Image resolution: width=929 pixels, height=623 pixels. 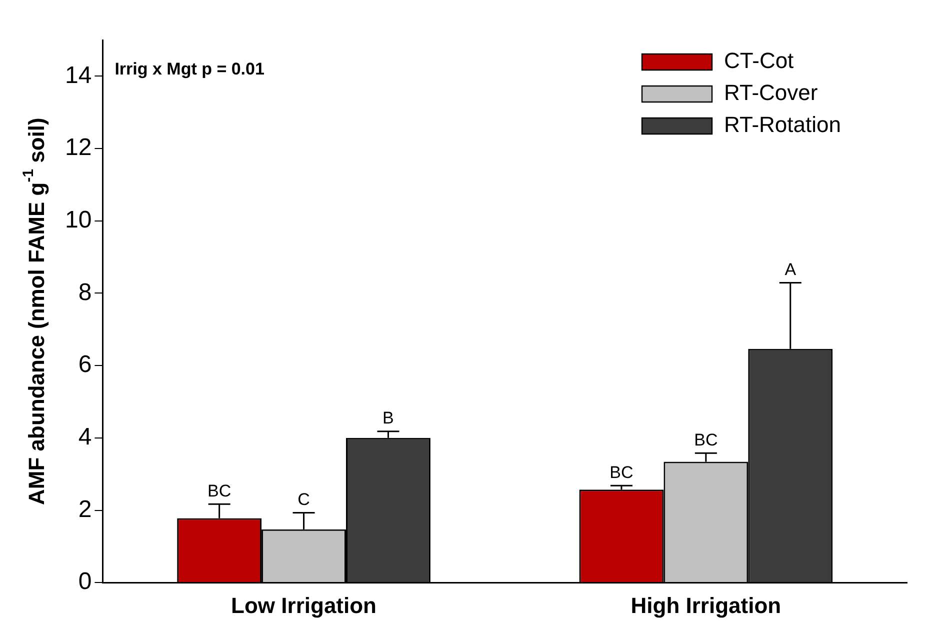 I want to click on annotation: Irrig x Mgt p = 0.01, so click(x=189, y=69).